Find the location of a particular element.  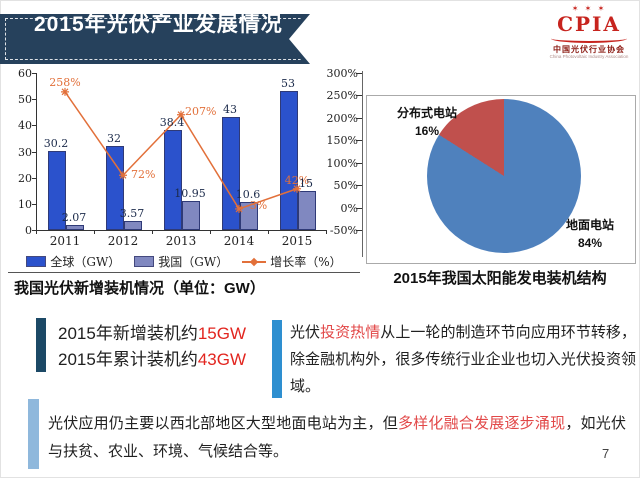

legend-item-growth: 增长率（%） is located at coordinates (292, 261).